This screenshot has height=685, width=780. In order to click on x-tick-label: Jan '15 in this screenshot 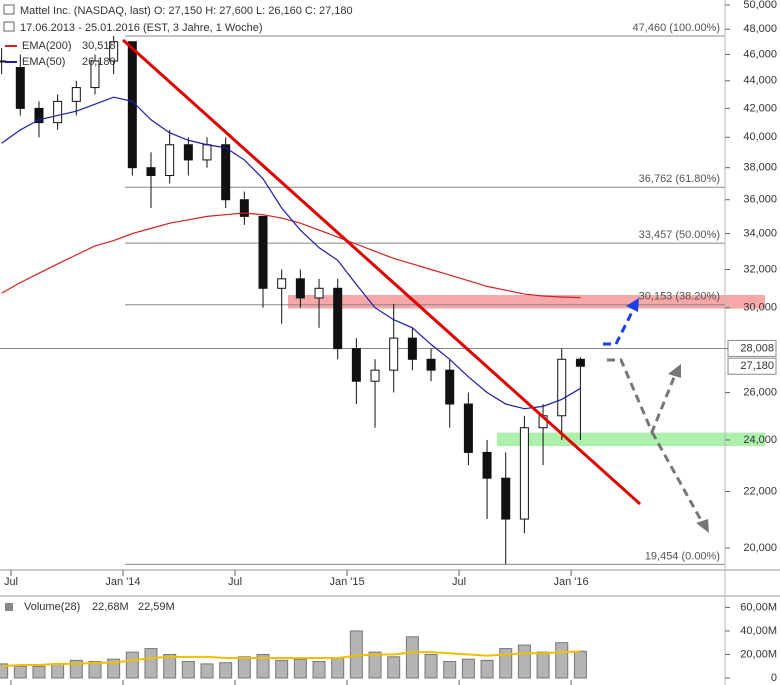, I will do `click(346, 582)`.